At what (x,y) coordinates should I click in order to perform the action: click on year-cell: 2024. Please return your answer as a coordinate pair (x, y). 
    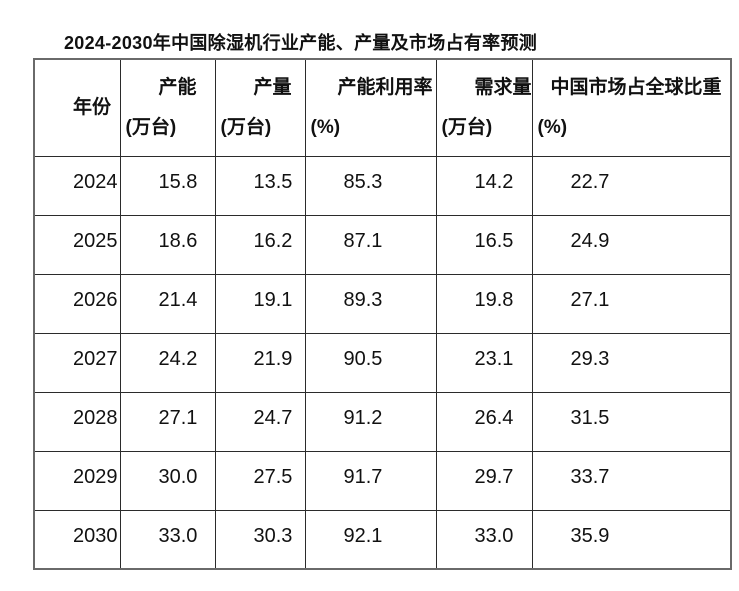
    Looking at the image, I should click on (77, 185).